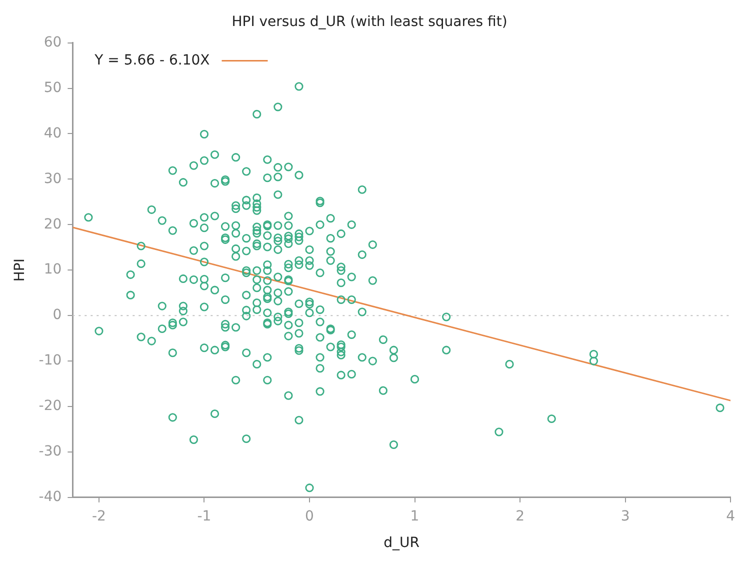  I want to click on x-tick-label: 4, so click(731, 516).